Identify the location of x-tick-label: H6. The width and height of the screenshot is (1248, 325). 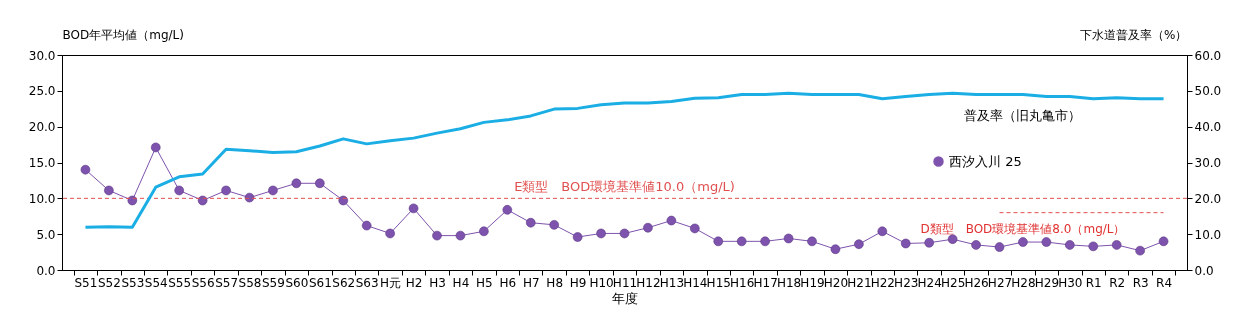
(508, 282).